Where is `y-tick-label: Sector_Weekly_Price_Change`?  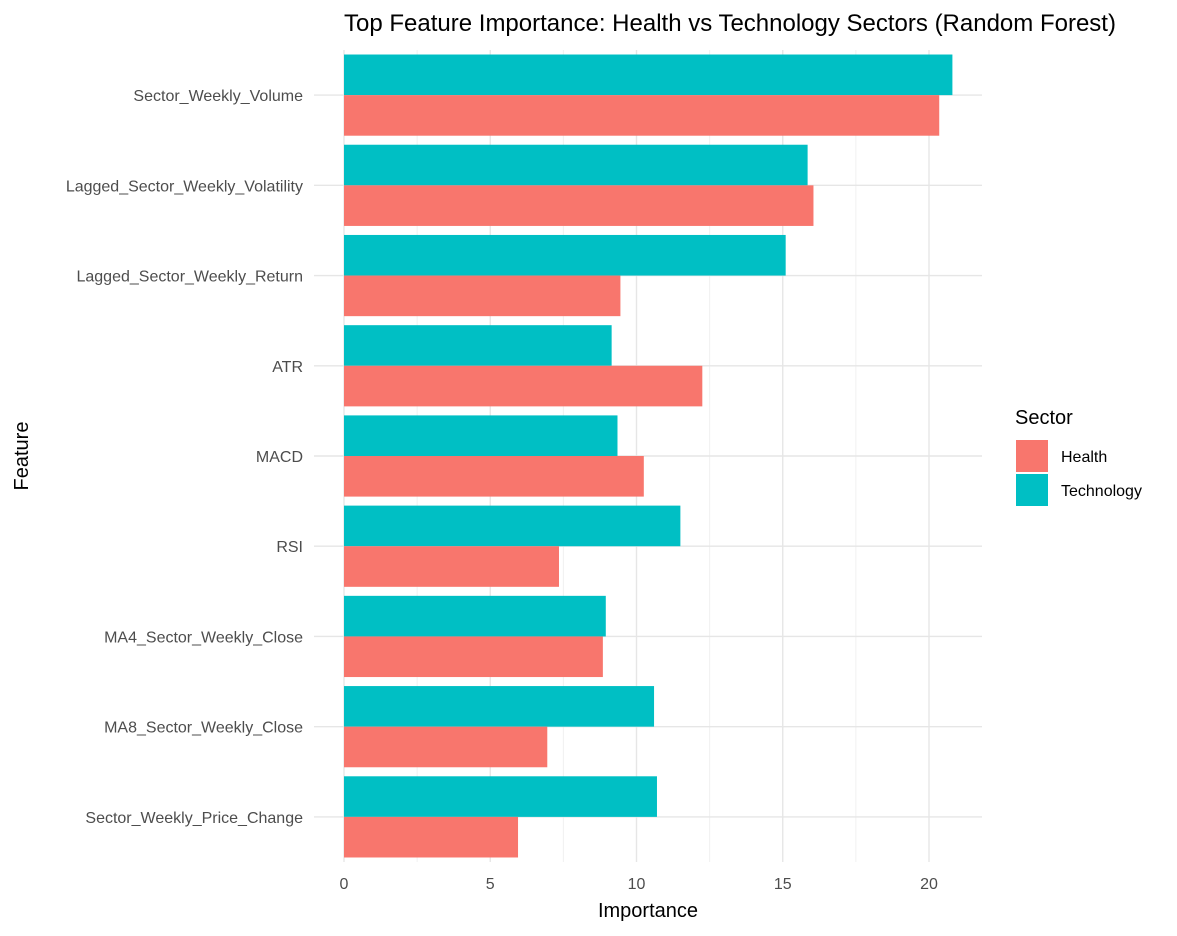
y-tick-label: Sector_Weekly_Price_Change is located at coordinates (194, 818).